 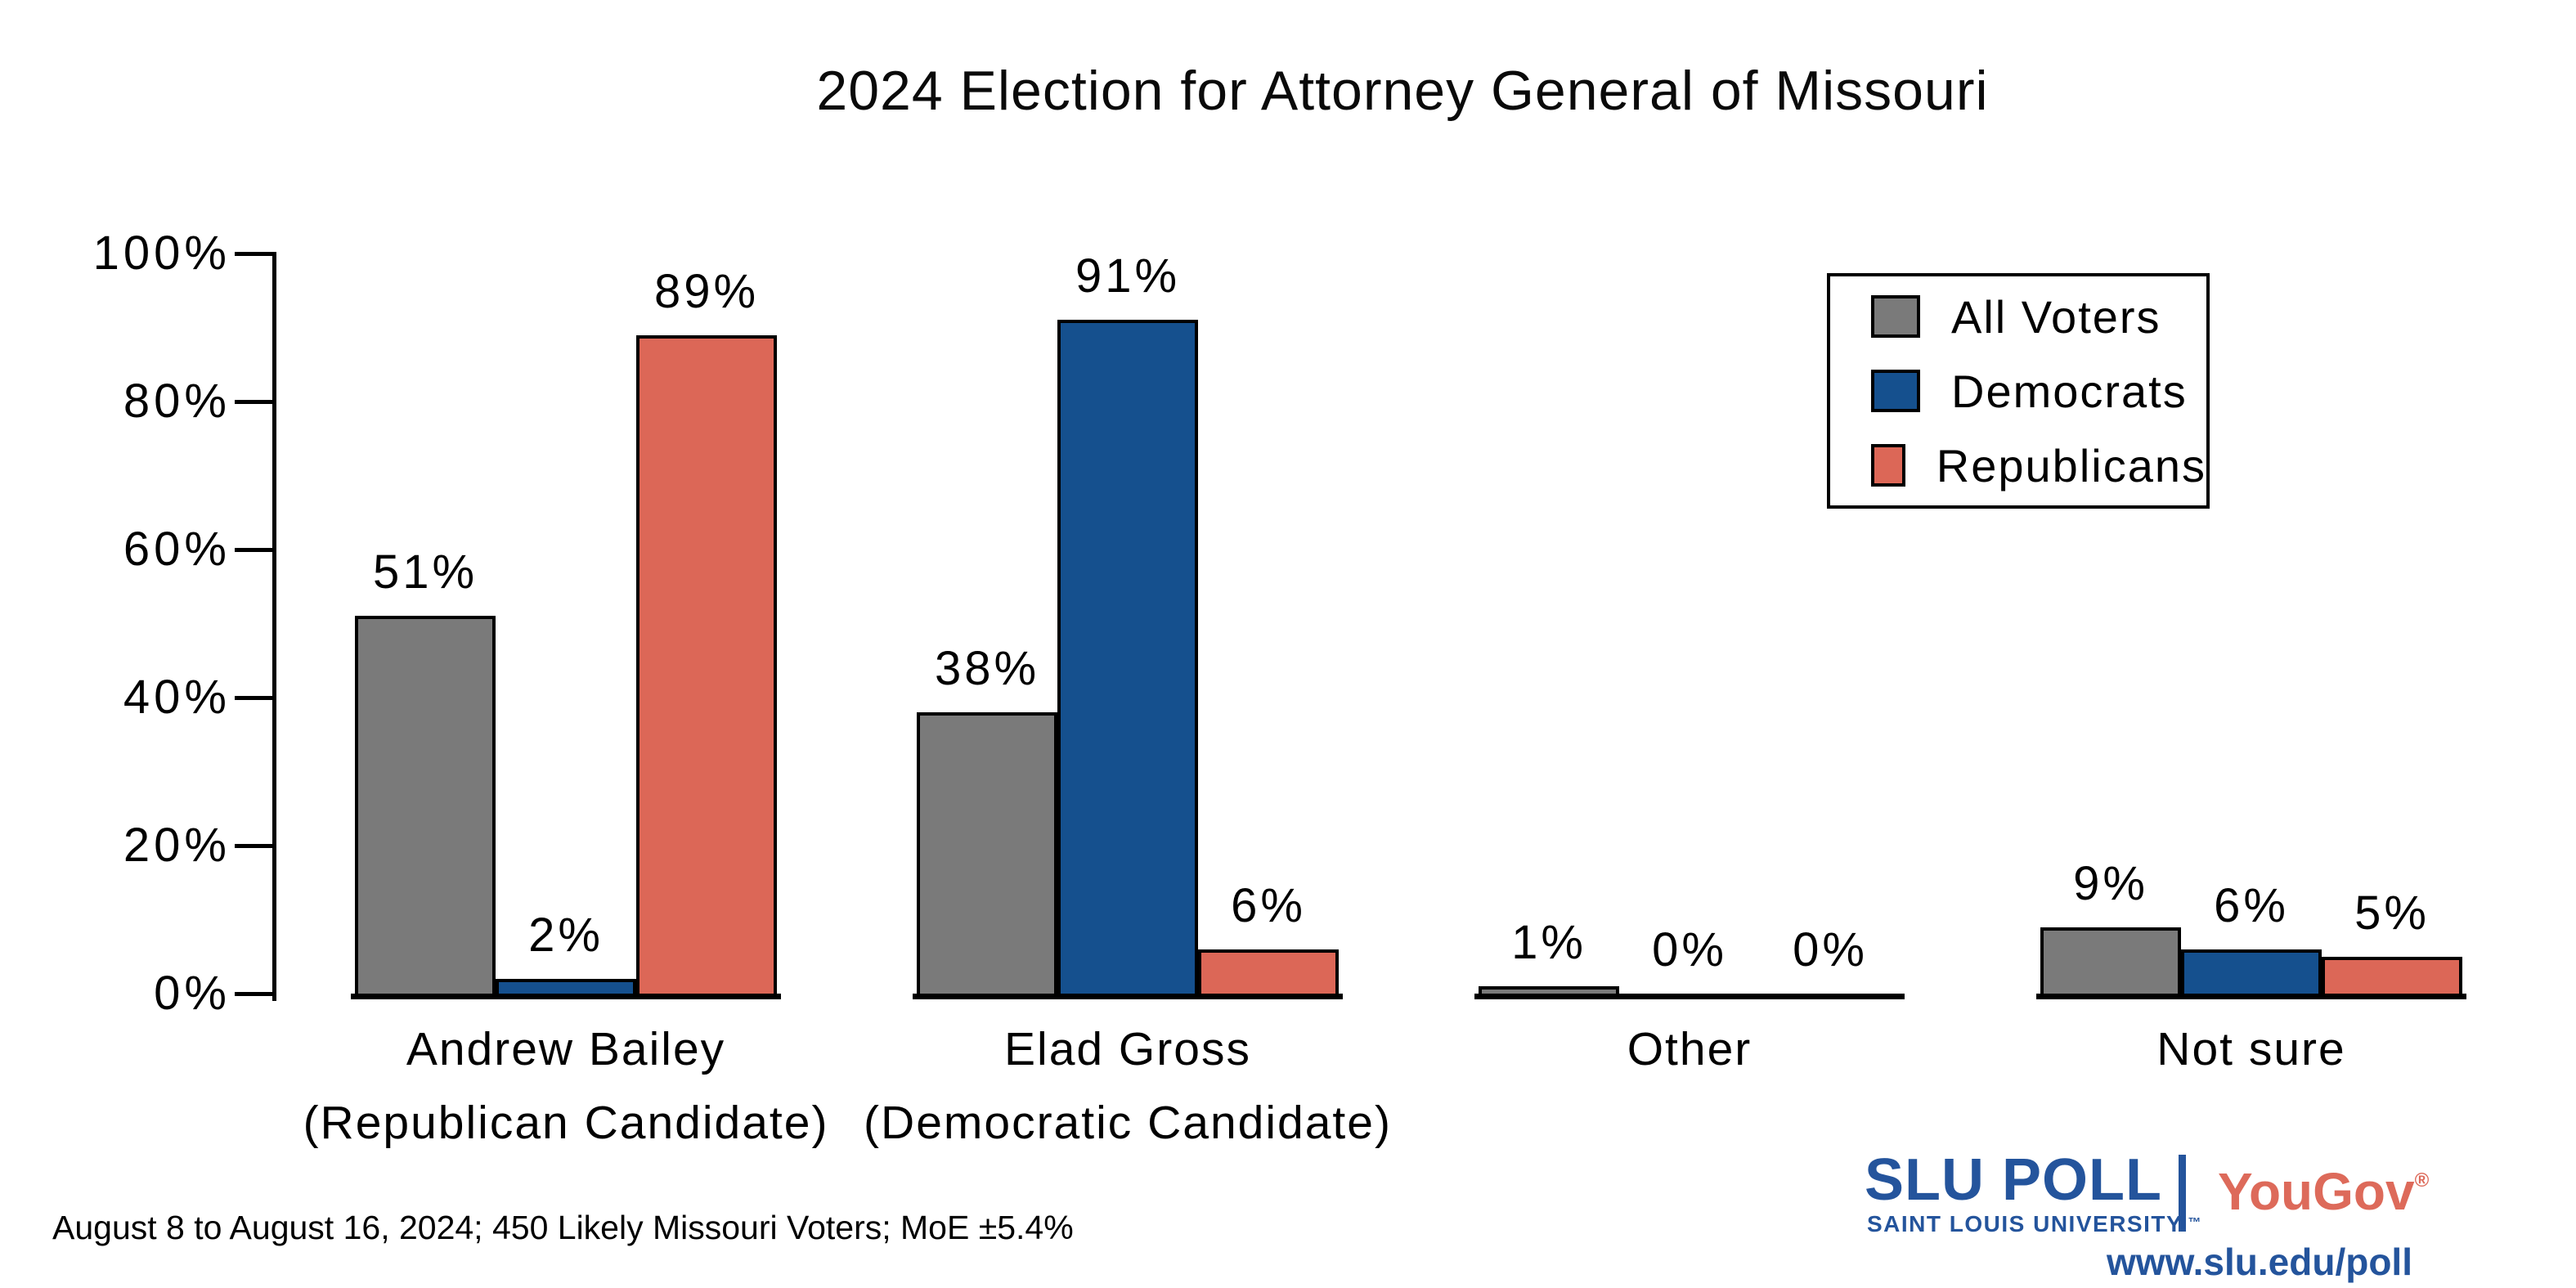 I want to click on category-label: Other, so click(x=1690, y=1049).